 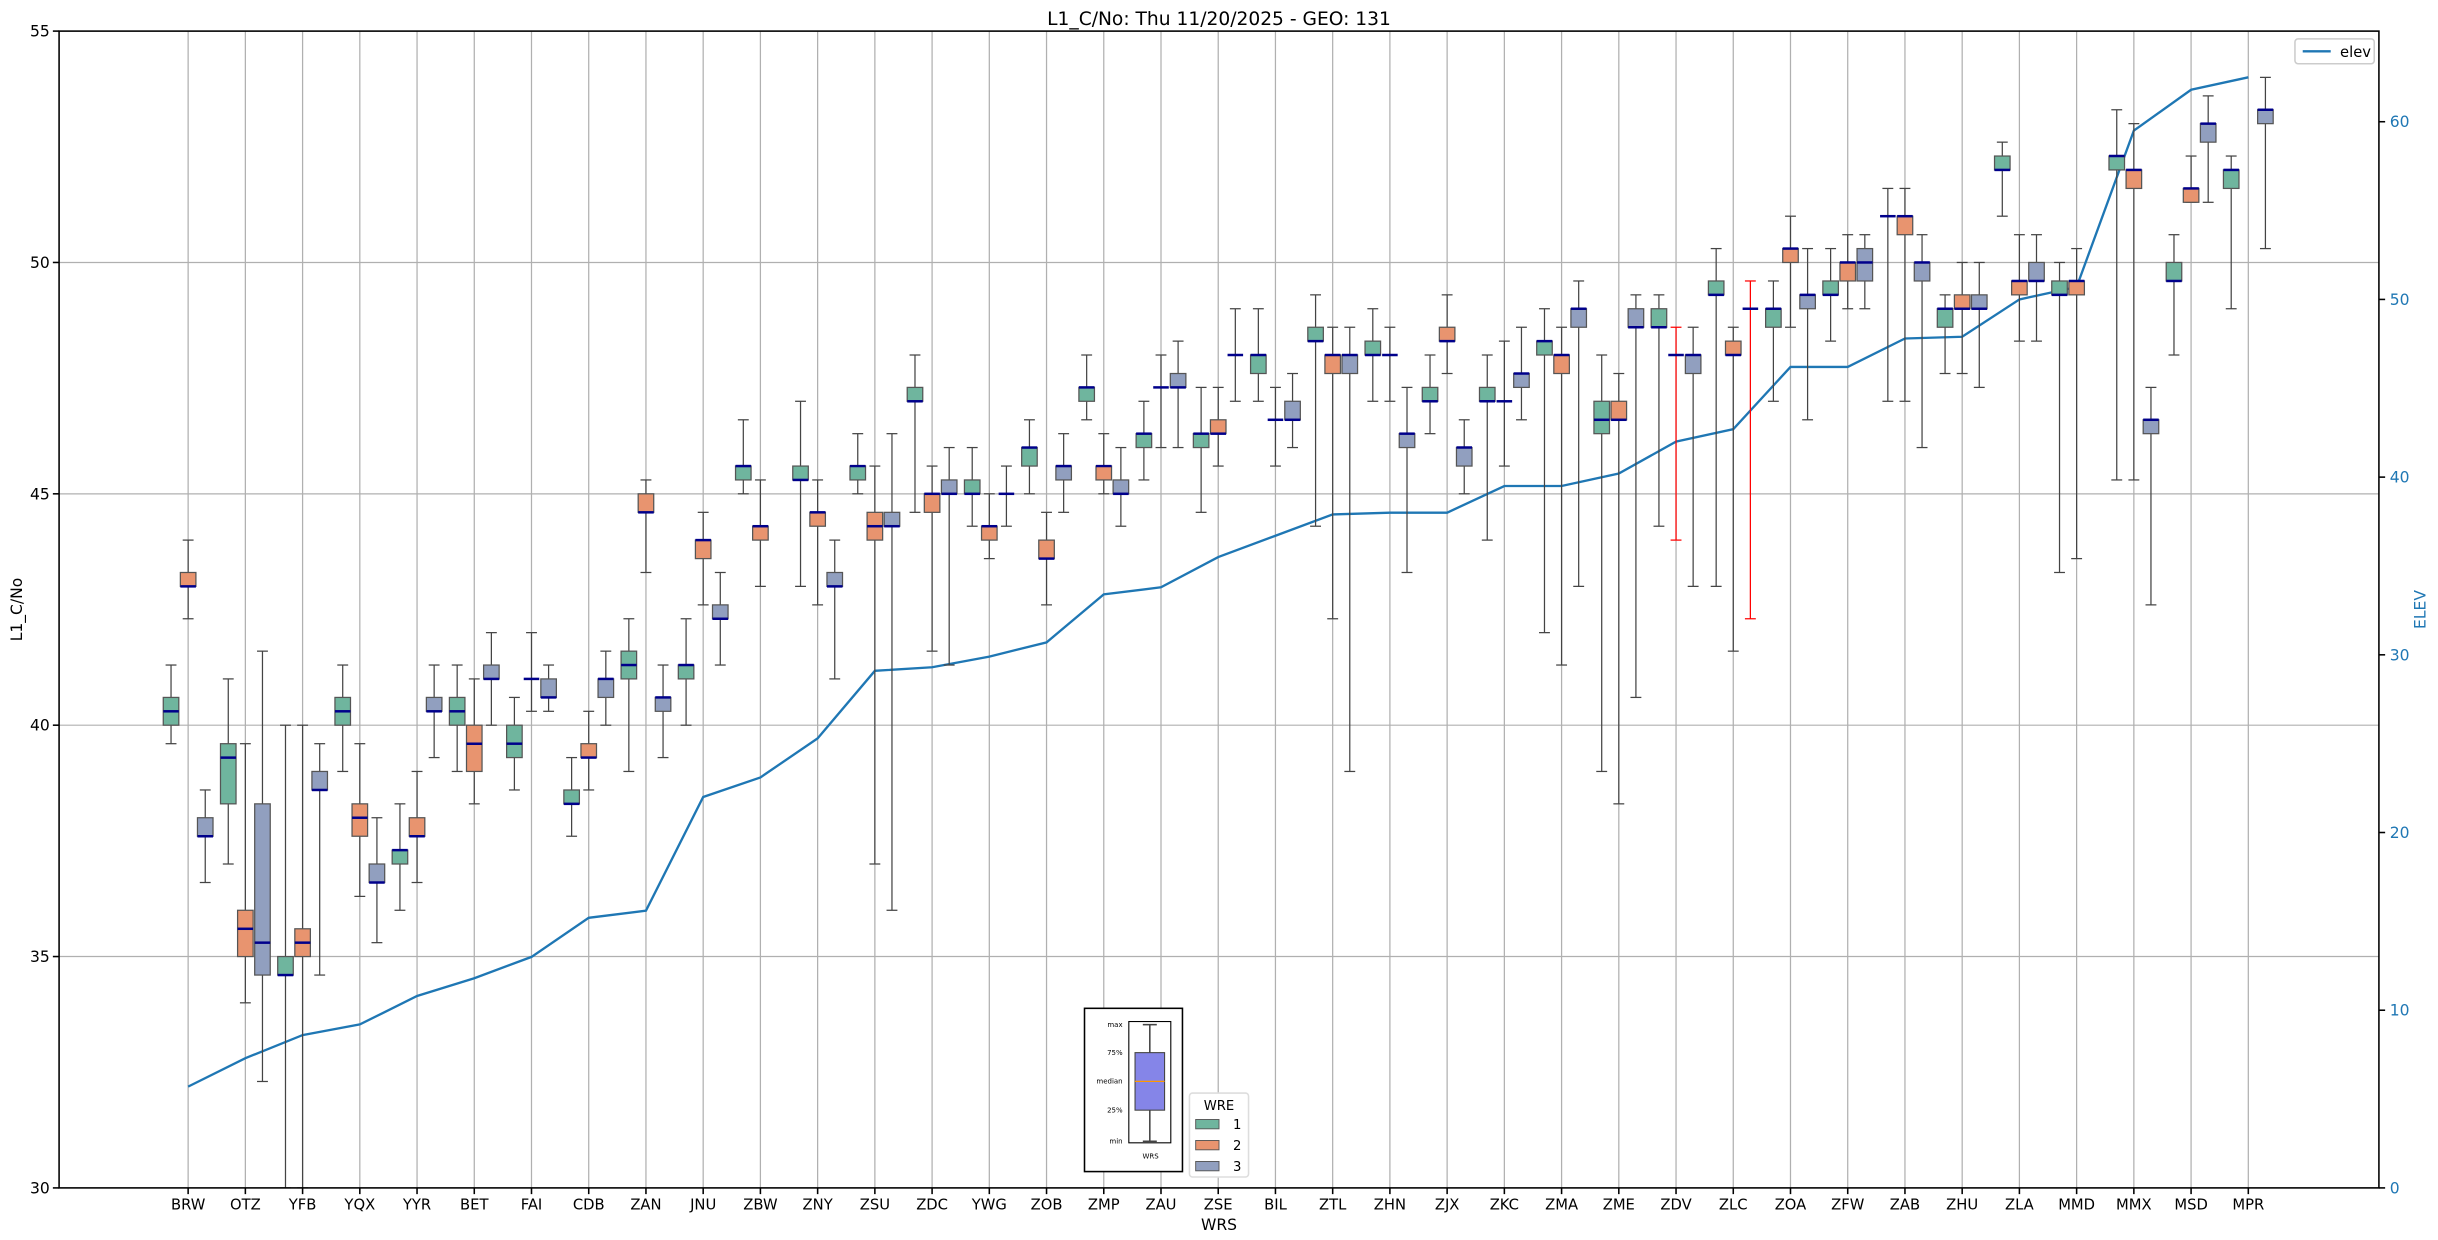 I want to click on box-zau-wre1, so click(x=1144, y=440).